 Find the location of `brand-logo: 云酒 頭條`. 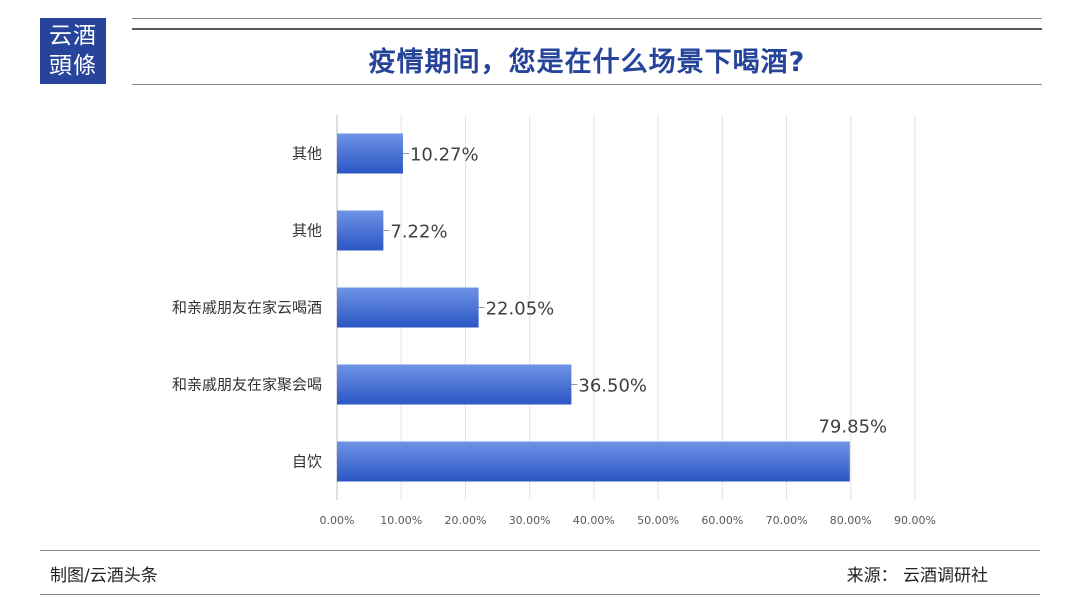

brand-logo: 云酒 頭條 is located at coordinates (73, 51).